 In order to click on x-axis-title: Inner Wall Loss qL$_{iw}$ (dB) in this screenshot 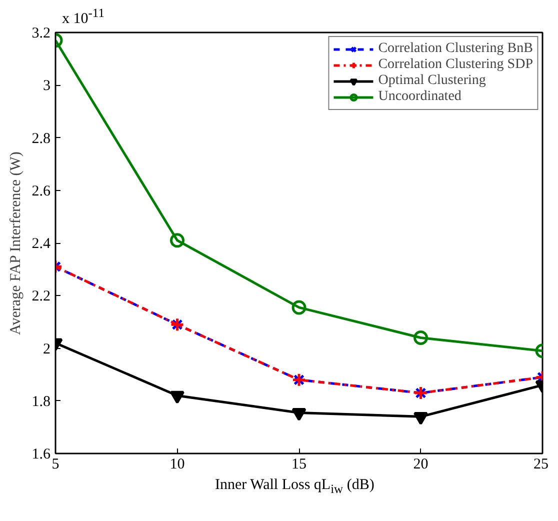, I will do `click(294, 487)`.